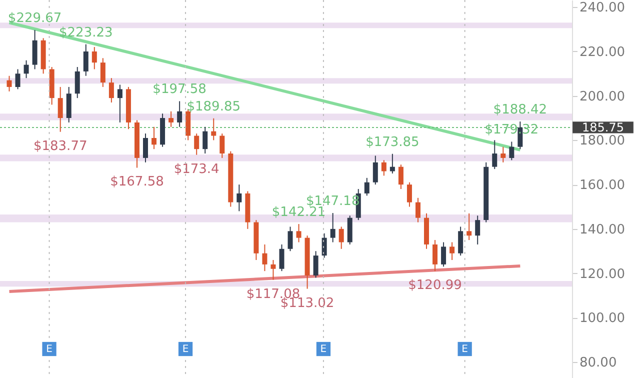 This screenshot has width=634, height=378. What do you see at coordinates (602, 318) in the screenshot?
I see `y-tick-label: 100.00` at bounding box center [602, 318].